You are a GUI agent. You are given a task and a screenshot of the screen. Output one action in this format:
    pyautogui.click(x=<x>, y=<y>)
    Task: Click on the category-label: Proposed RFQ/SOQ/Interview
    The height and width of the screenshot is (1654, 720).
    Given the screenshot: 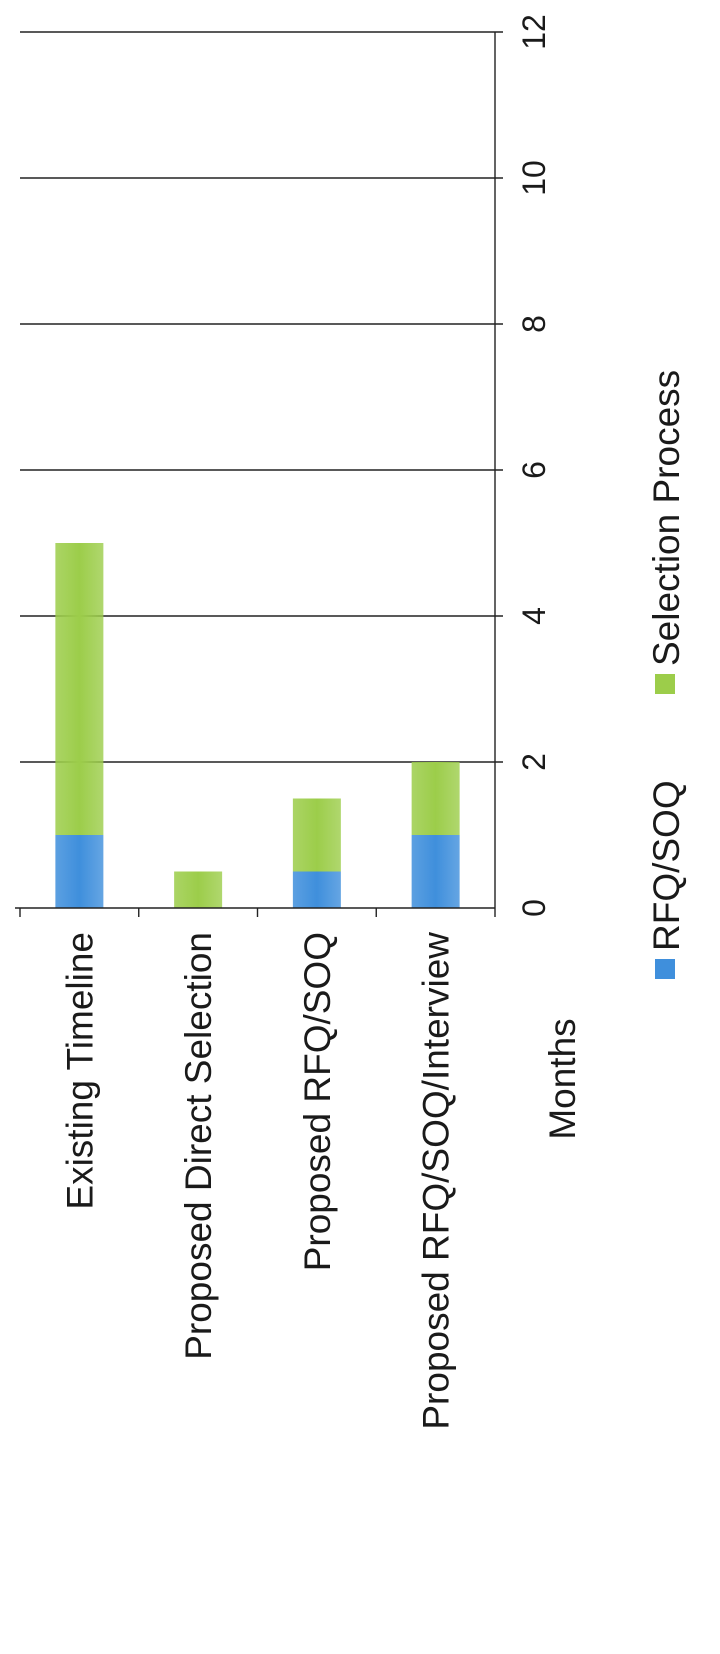 What is the action you would take?
    pyautogui.click(x=436, y=1181)
    